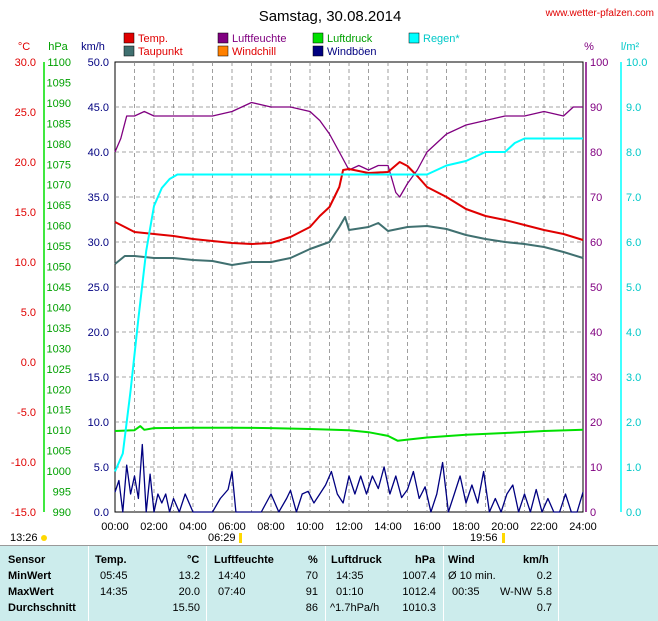 The image size is (658, 621). Describe the element at coordinates (59, 247) in the screenshot. I see `pressure-axis-tick: 1055` at that location.